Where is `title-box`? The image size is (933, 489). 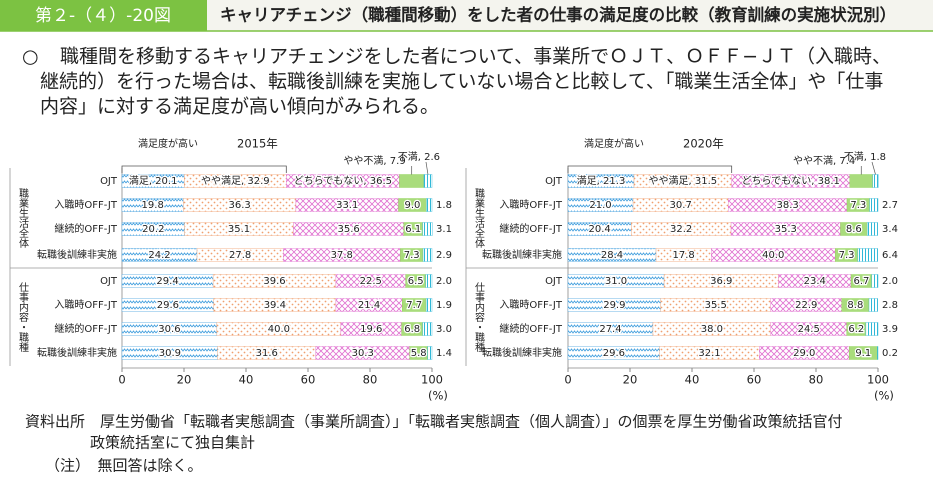 title-box is located at coordinates (570, 15).